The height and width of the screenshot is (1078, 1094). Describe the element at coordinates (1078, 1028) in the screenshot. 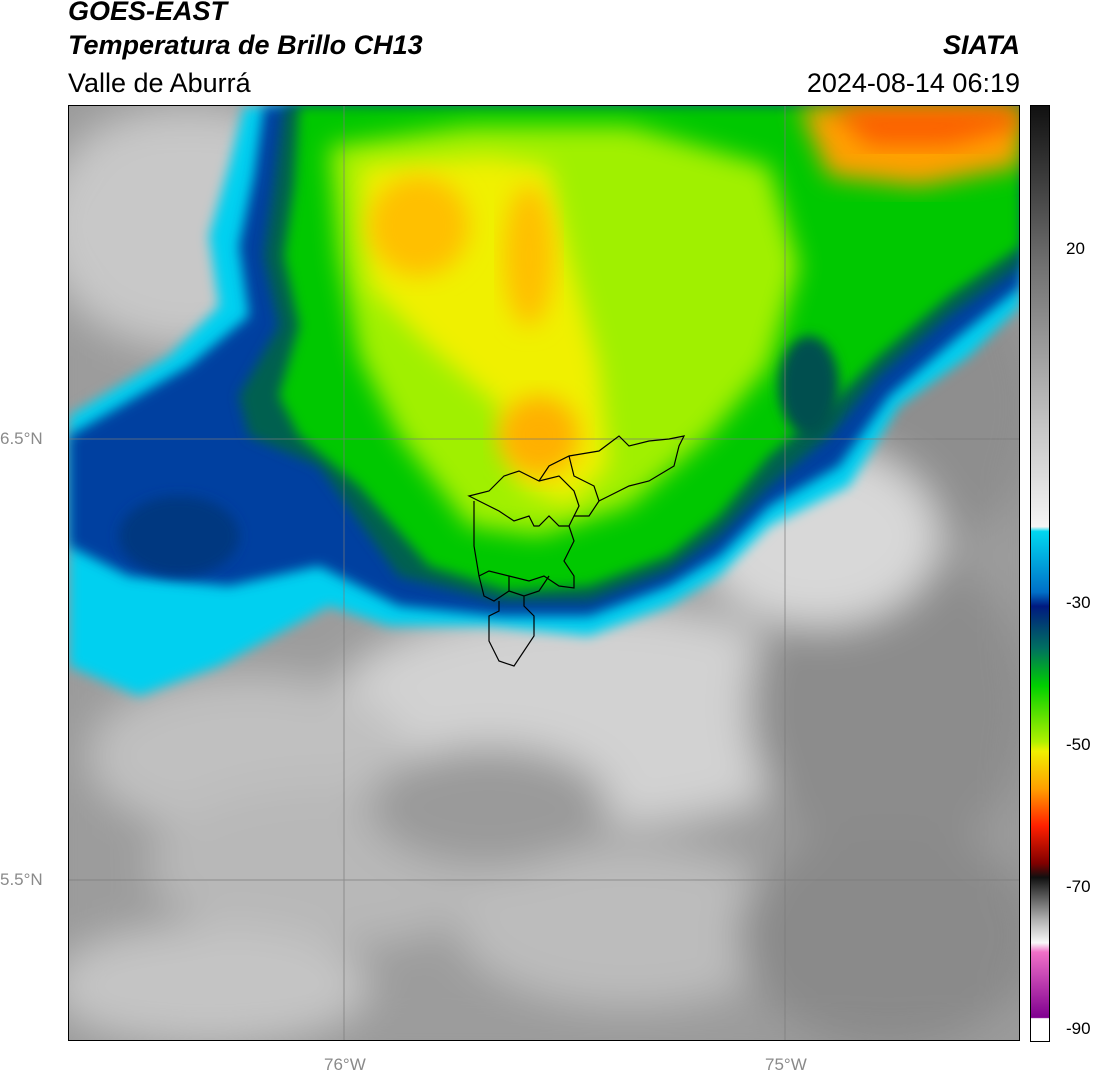

I see `colorbar-label-minus-90: -90` at that location.